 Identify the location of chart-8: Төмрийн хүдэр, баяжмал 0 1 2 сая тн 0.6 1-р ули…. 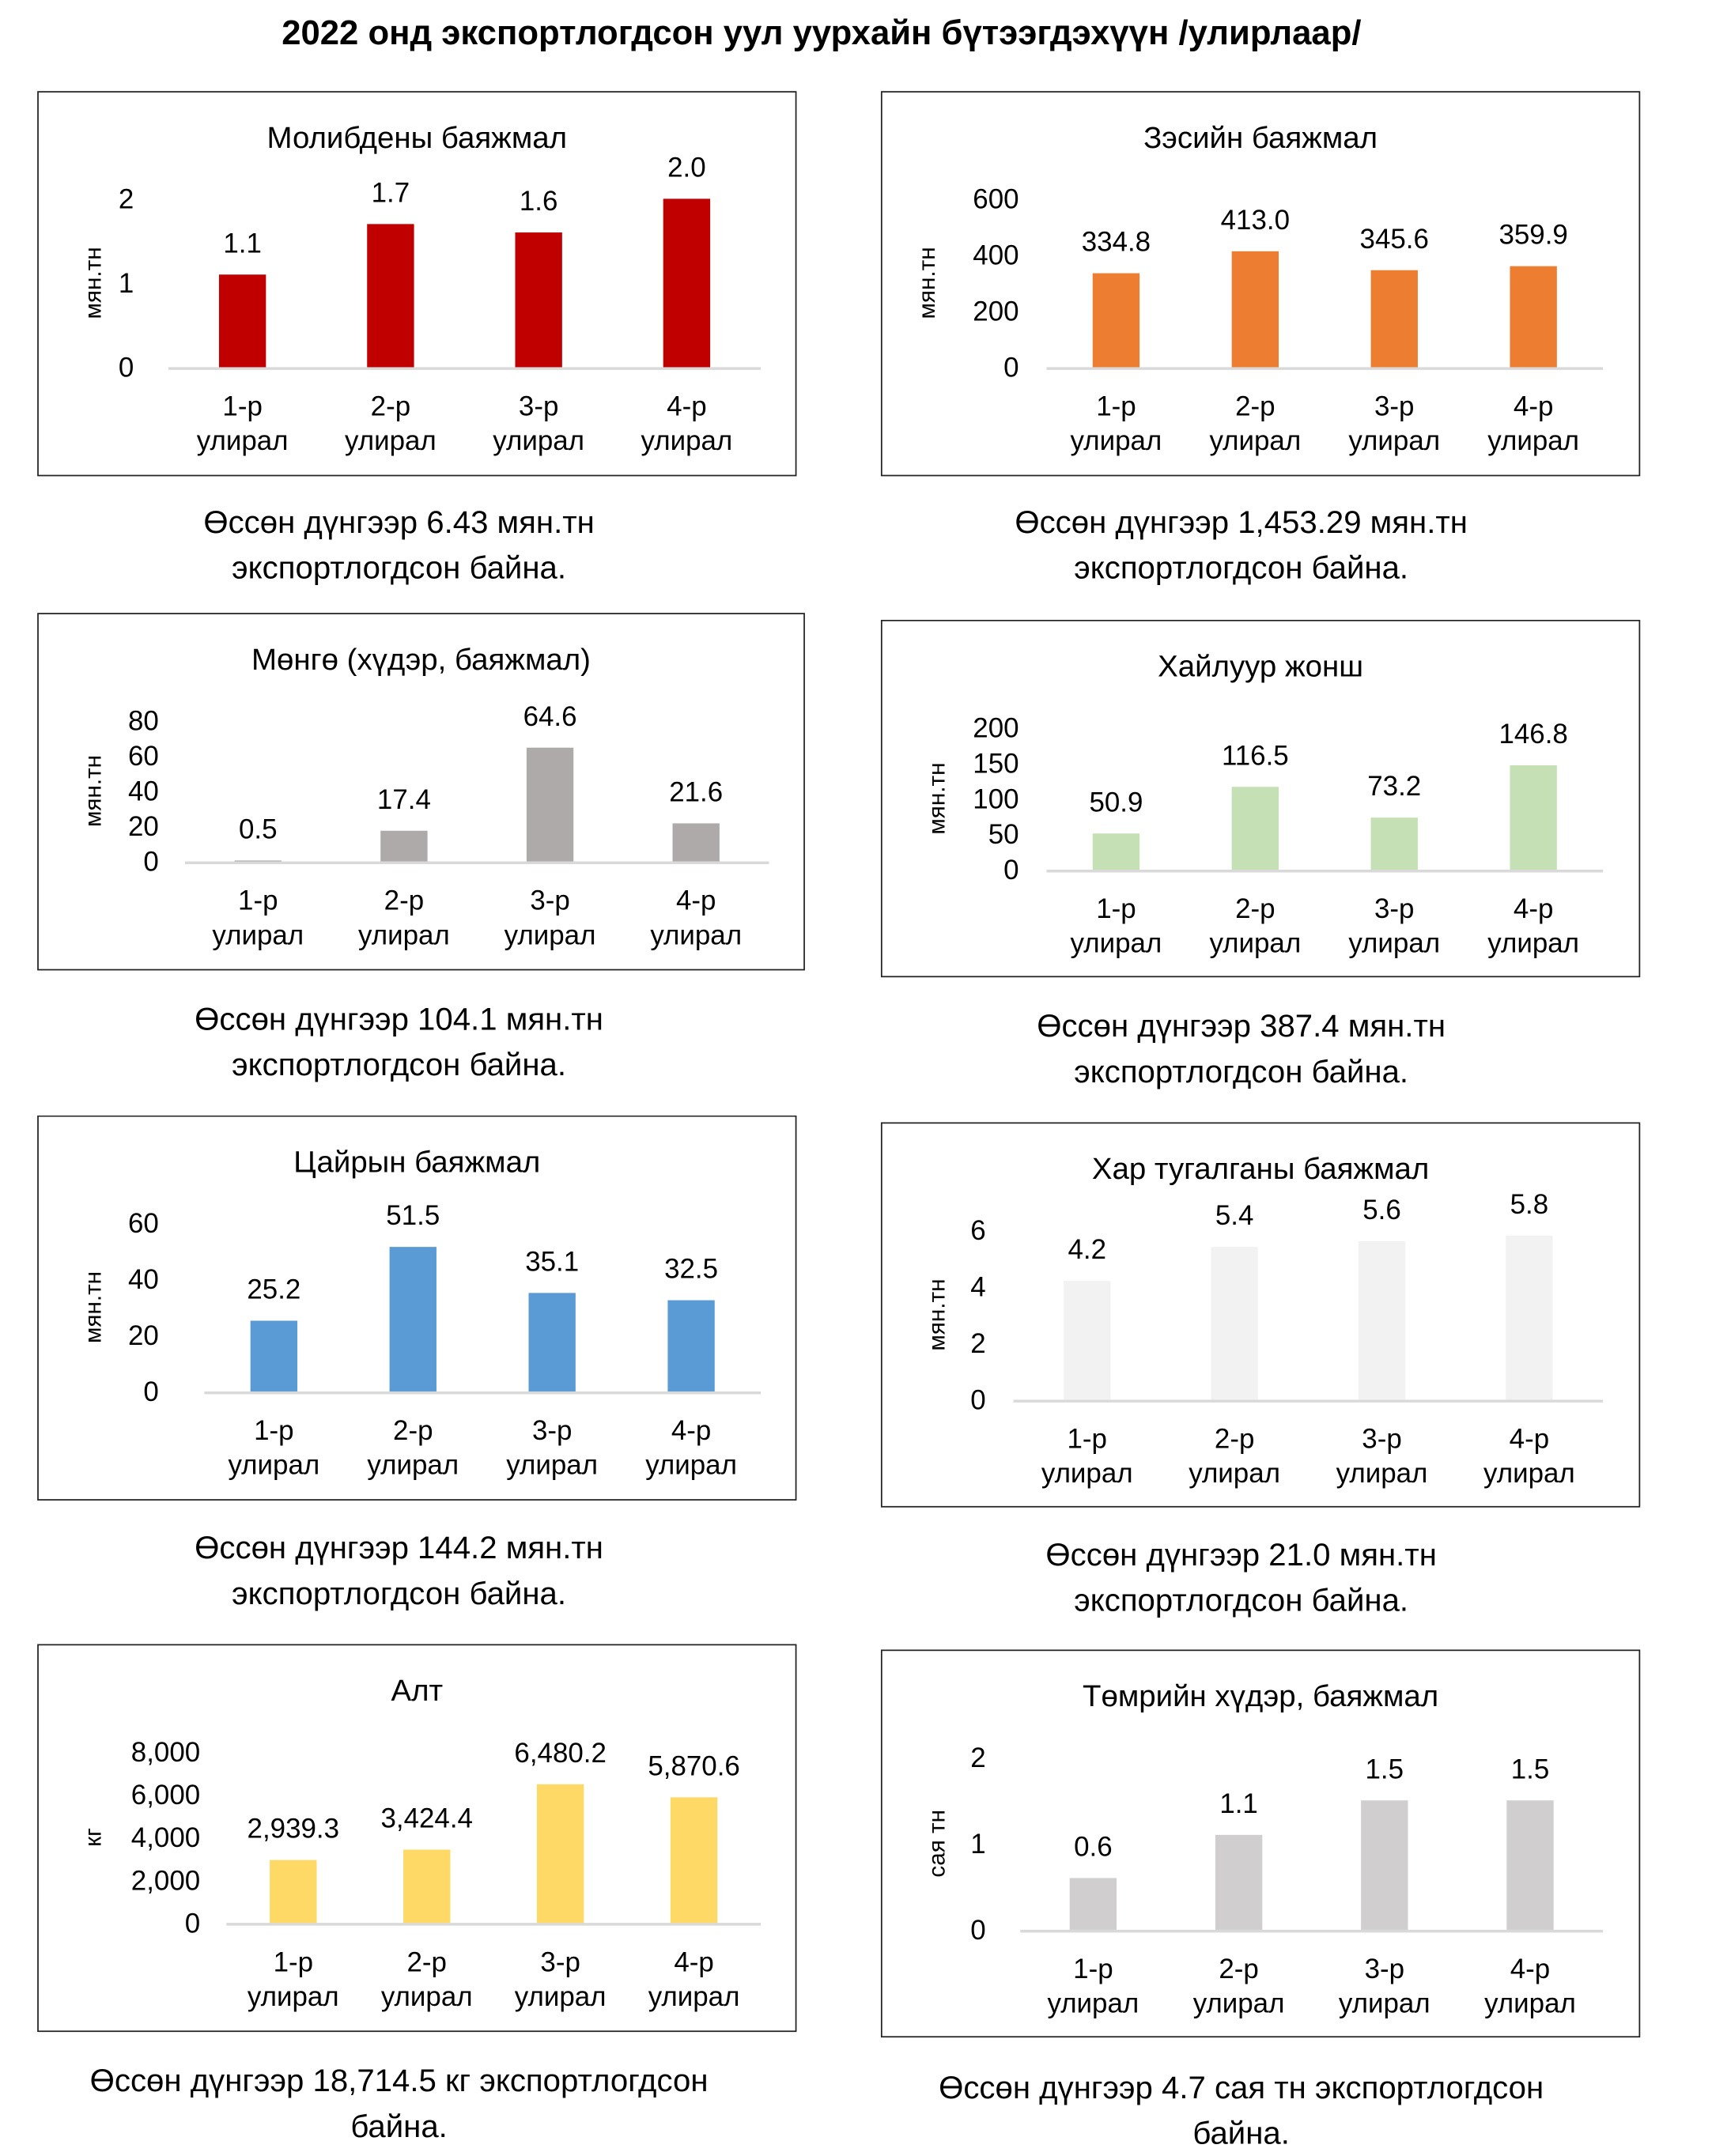
(1260, 1844).